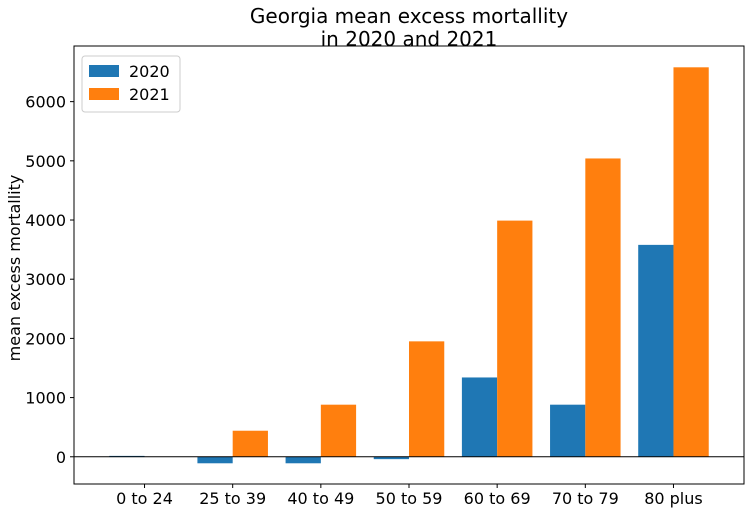 The height and width of the screenshot is (518, 750). What do you see at coordinates (45, 220) in the screenshot?
I see `y-tick-label: 4000` at bounding box center [45, 220].